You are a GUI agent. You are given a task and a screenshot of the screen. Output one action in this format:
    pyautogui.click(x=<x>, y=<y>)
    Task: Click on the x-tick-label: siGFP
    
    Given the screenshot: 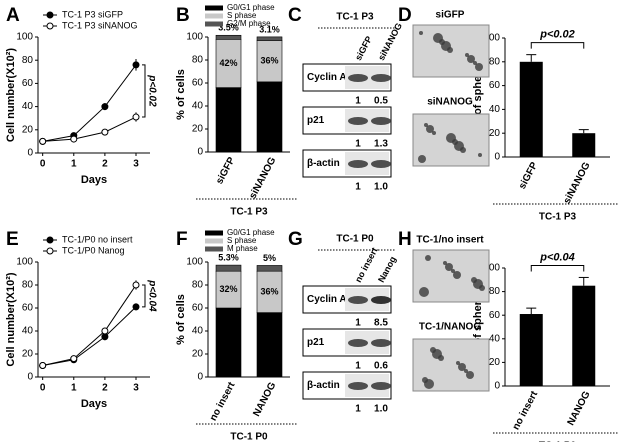 What is the action you would take?
    pyautogui.click(x=225, y=170)
    